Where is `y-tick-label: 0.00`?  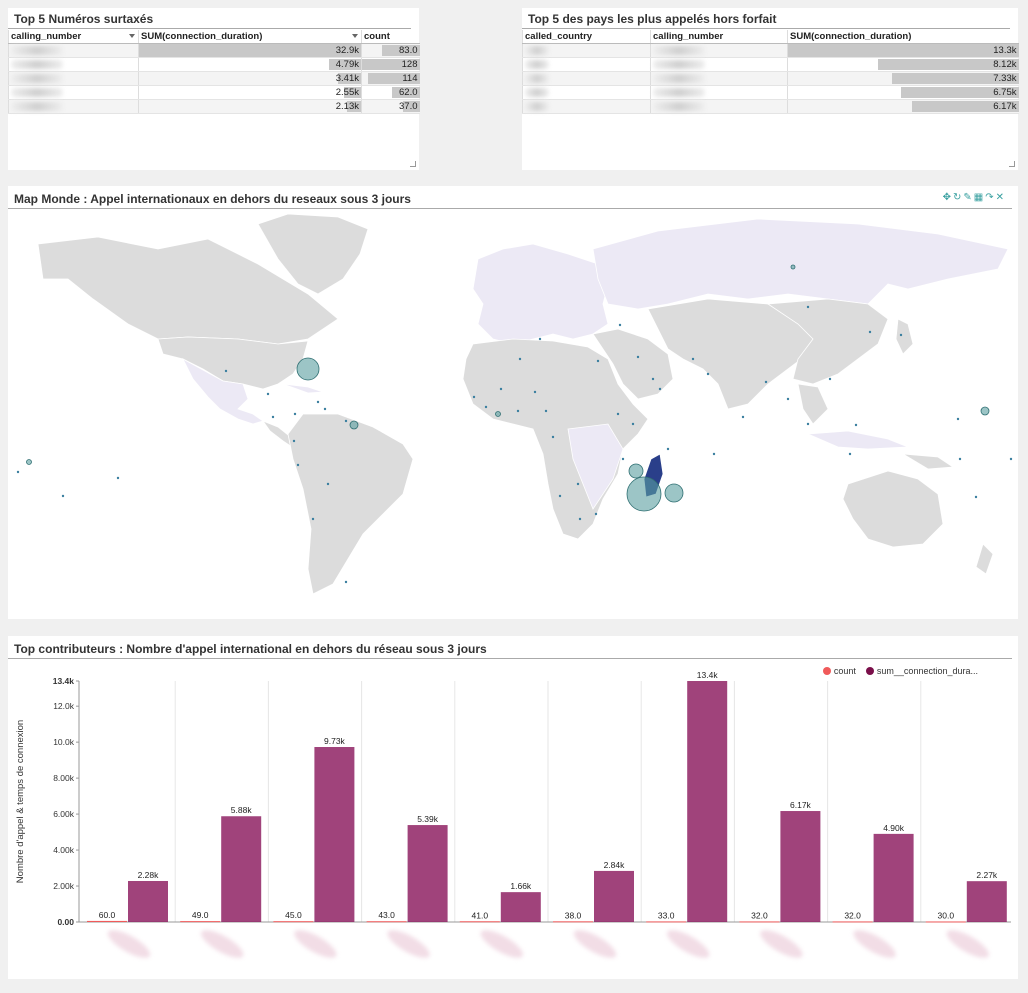
y-tick-label: 0.00 is located at coordinates (65, 922).